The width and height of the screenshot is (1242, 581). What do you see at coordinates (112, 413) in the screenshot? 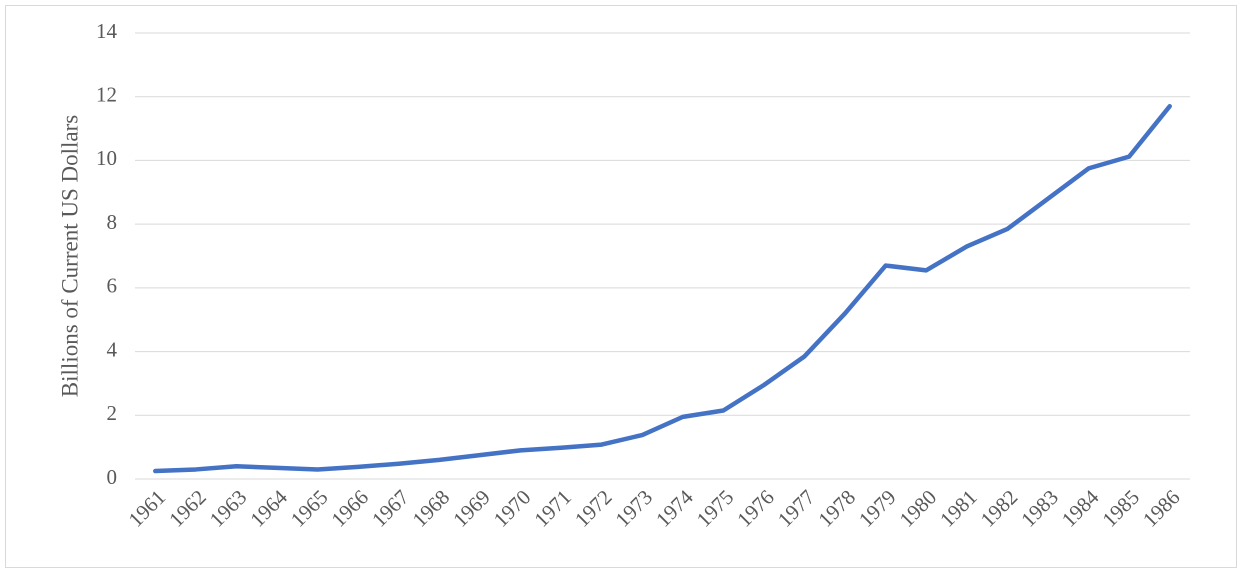
I see `y-tick-label: 2` at bounding box center [112, 413].